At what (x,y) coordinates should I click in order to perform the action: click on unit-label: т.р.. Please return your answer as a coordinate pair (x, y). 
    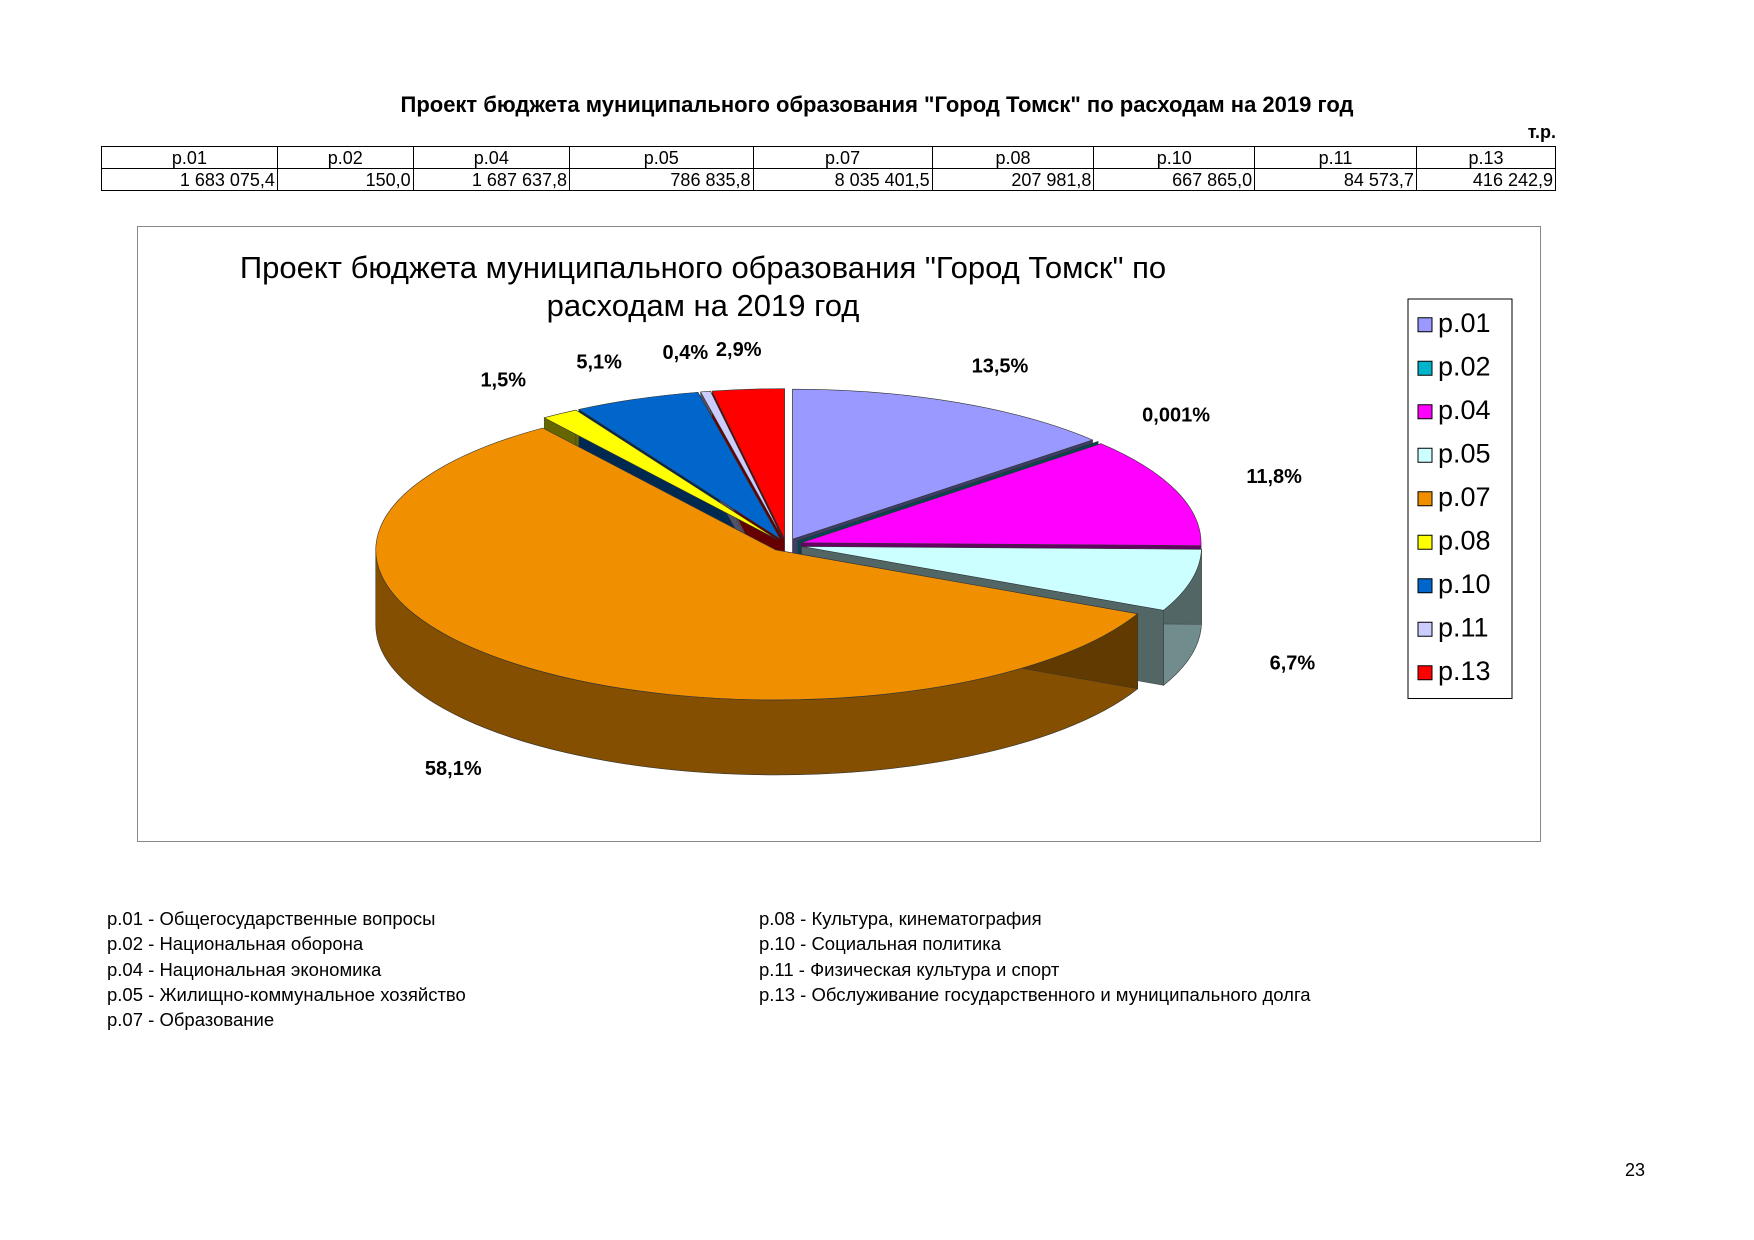
    Looking at the image, I should click on (1541, 132).